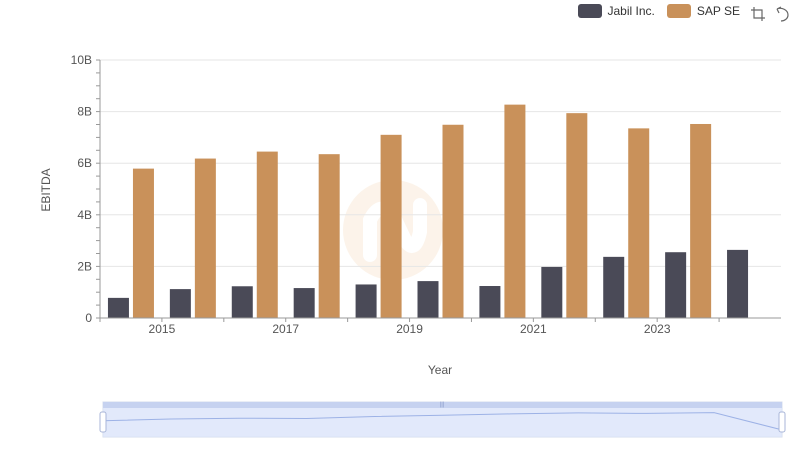 The width and height of the screenshot is (800, 461). Describe the element at coordinates (304, 303) in the screenshot. I see `bar-jabil-2017` at that location.